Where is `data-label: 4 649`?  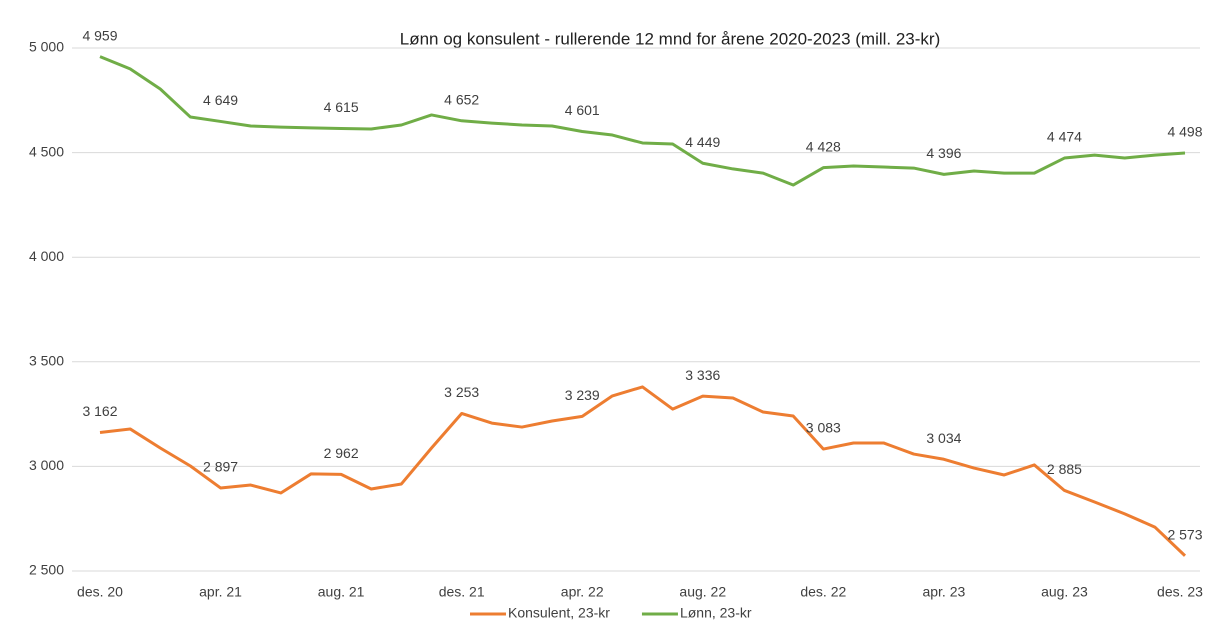
data-label: 4 649 is located at coordinates (220, 100).